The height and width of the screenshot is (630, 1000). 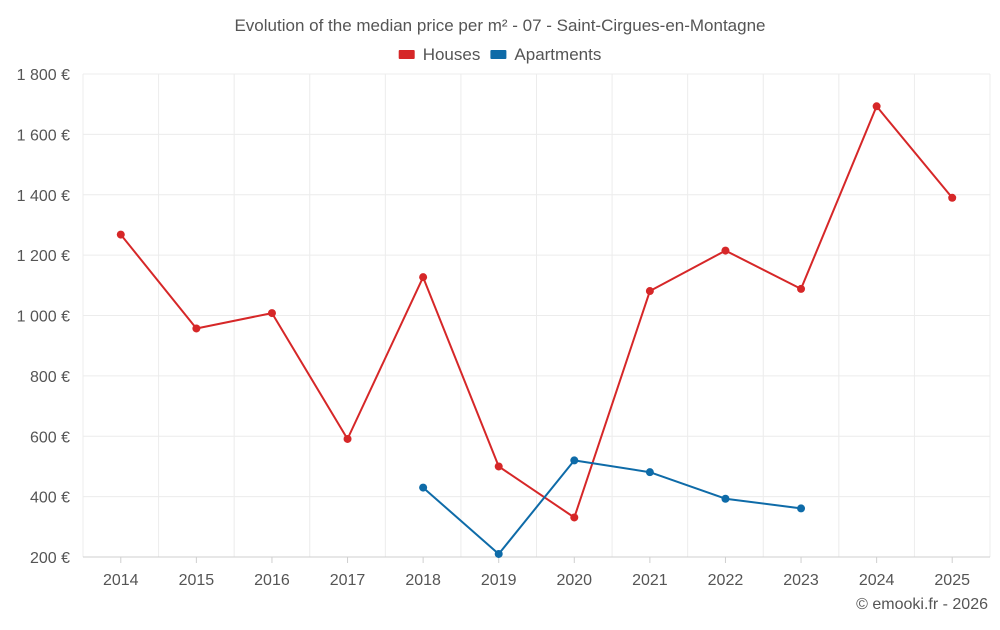 What do you see at coordinates (801, 580) in the screenshot?
I see `x-tick-label: 2023` at bounding box center [801, 580].